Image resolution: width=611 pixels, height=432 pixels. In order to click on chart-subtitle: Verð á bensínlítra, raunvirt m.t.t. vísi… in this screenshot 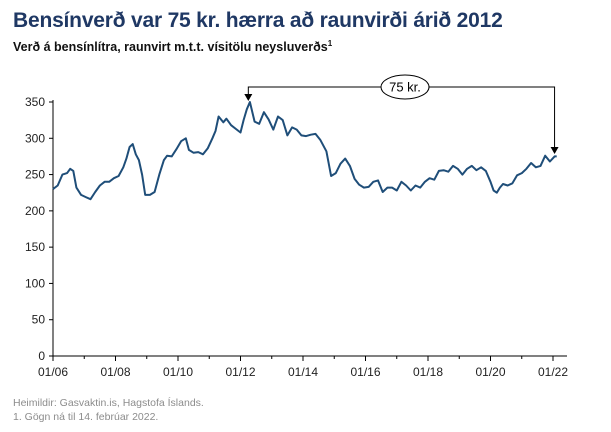, I will do `click(173, 46)`.